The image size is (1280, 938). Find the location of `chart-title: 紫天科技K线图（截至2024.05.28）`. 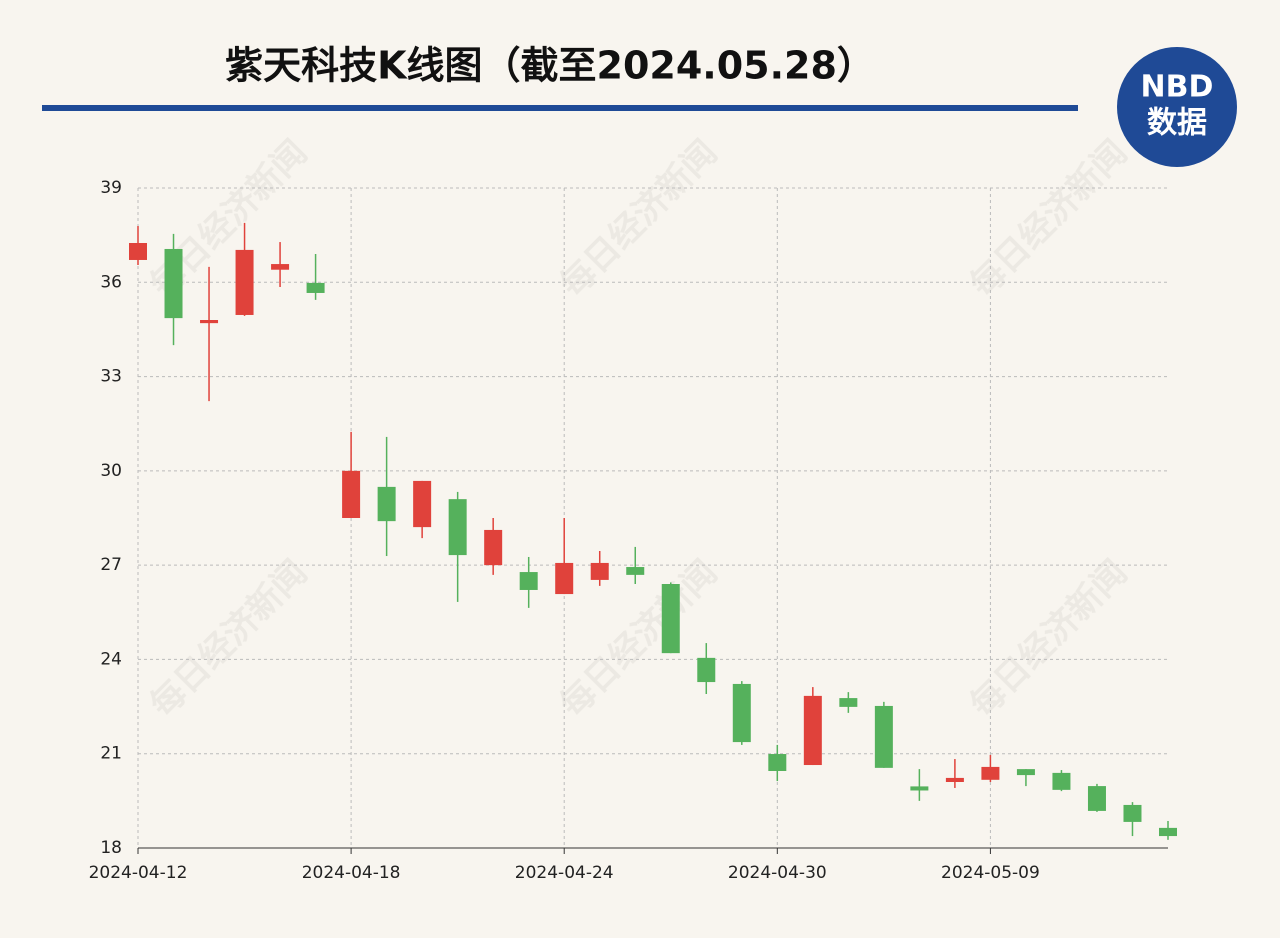

chart-title: 紫天科技K线图（截至2024.05.28） is located at coordinates (550, 66).